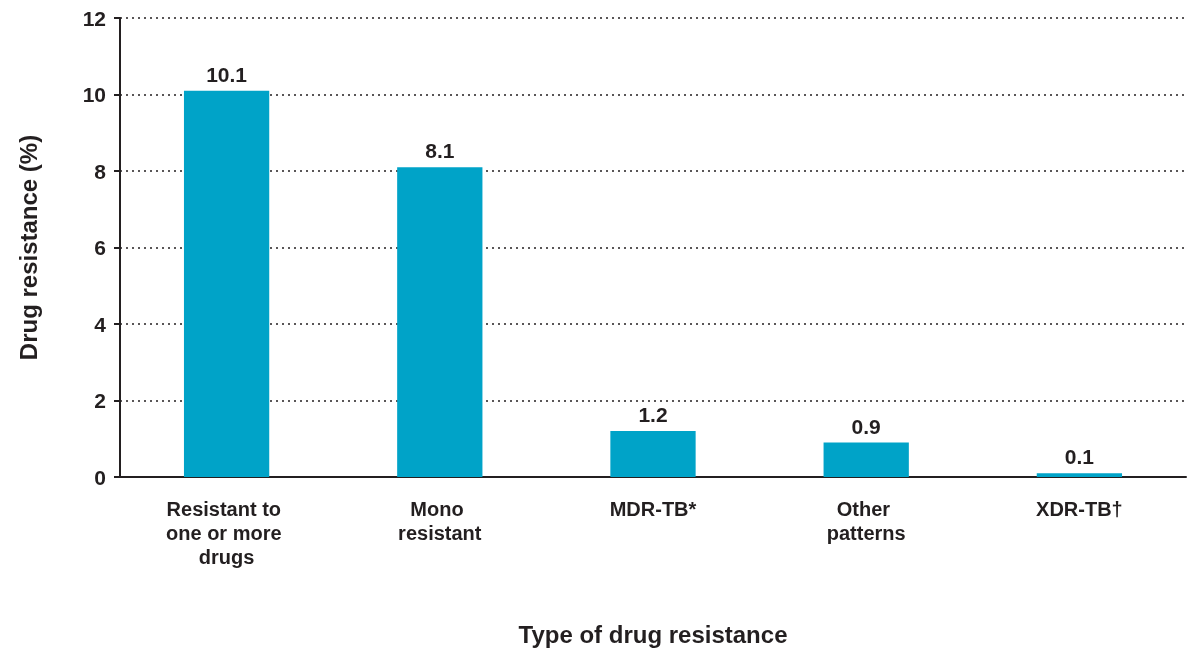  Describe the element at coordinates (653, 509) in the screenshot. I see `x-tick-label: MDR-TB*` at that location.